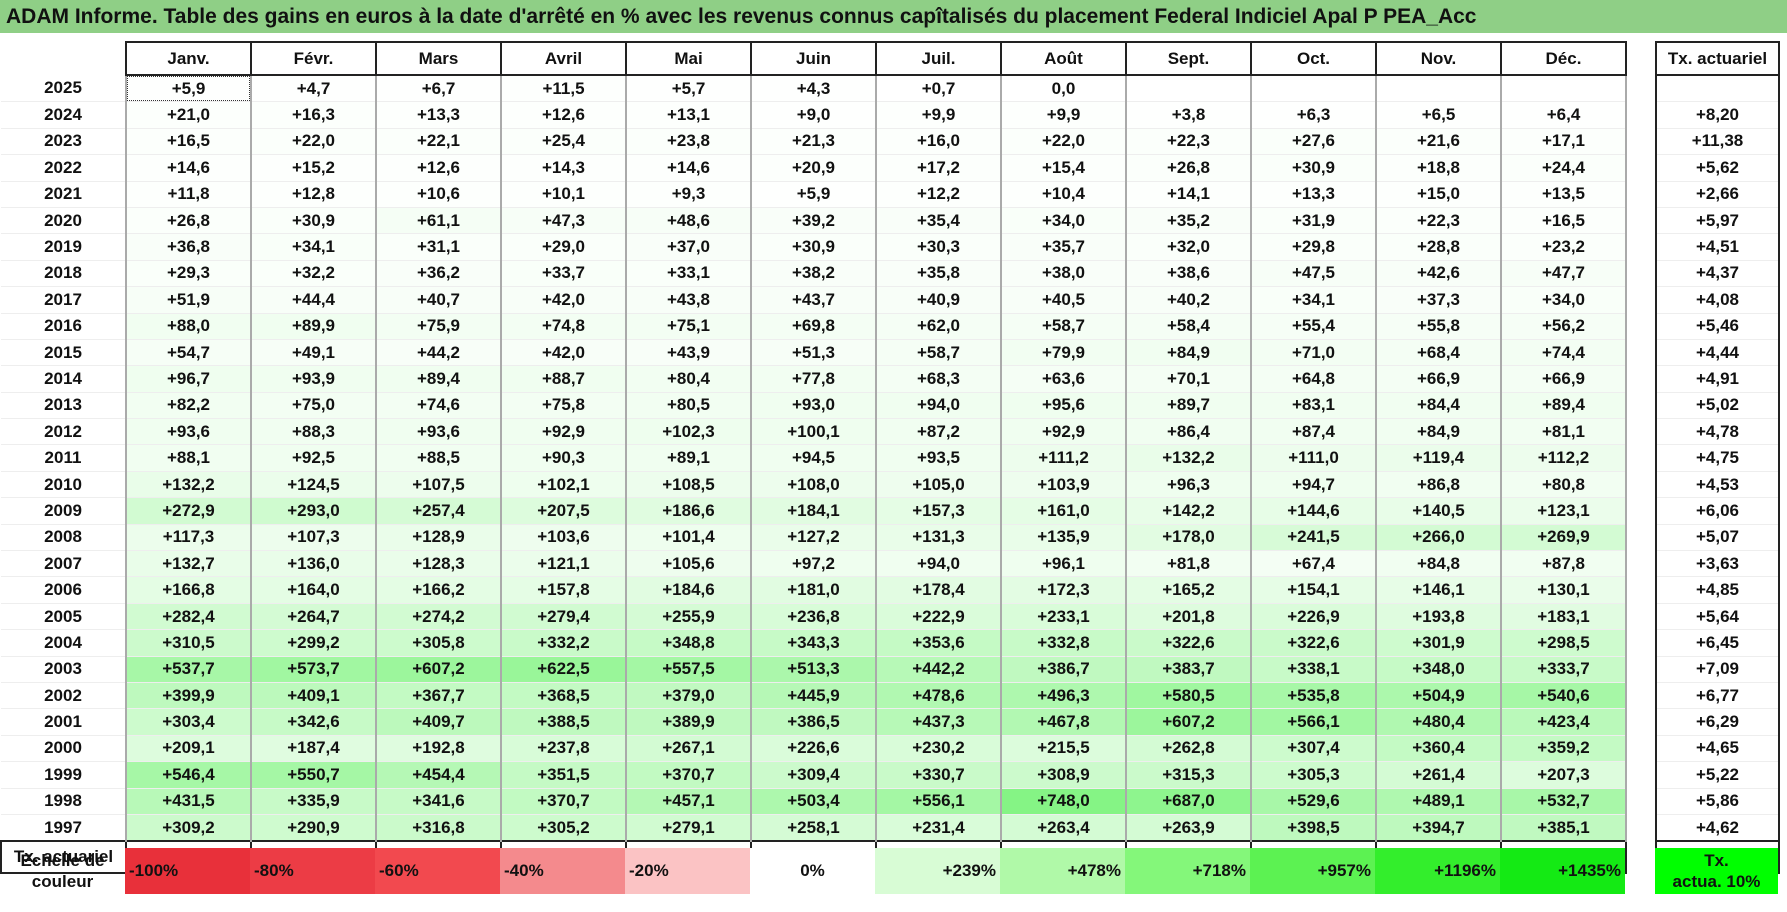  What do you see at coordinates (313, 749) in the screenshot?
I see `value-cell: +187,4` at bounding box center [313, 749].